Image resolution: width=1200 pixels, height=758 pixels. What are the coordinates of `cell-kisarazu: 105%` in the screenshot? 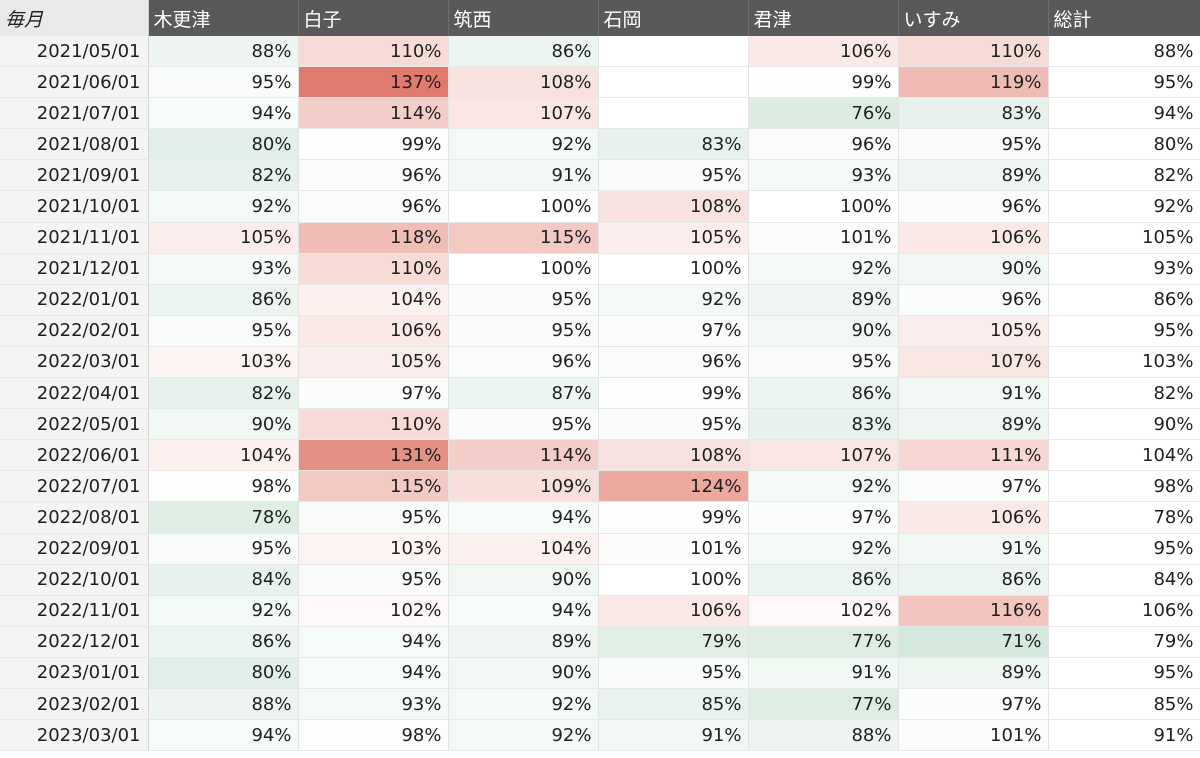 It's located at (223, 238).